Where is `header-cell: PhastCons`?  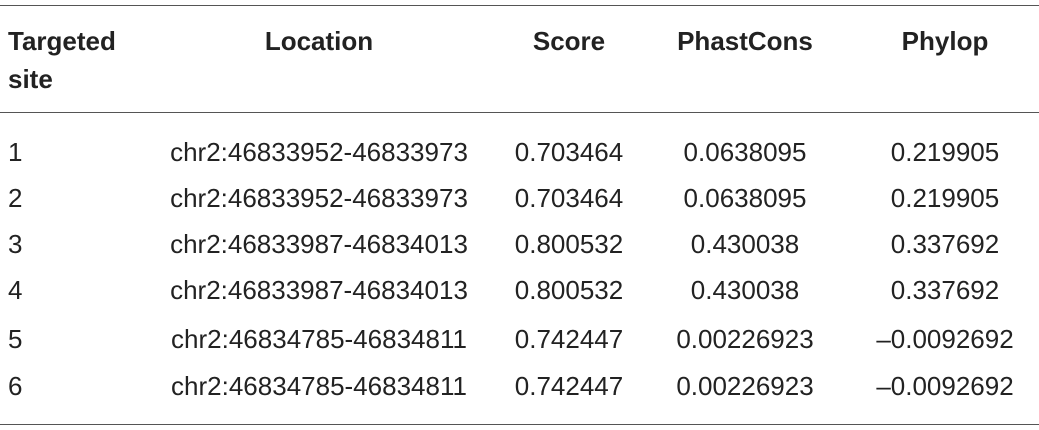 header-cell: PhastCons is located at coordinates (745, 41).